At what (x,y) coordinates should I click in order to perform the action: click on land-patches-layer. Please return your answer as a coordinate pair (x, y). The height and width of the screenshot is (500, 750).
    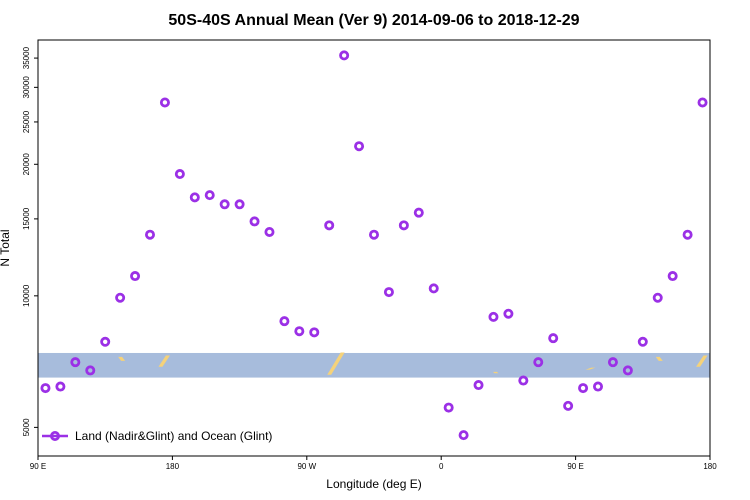
    Looking at the image, I should click on (413, 363).